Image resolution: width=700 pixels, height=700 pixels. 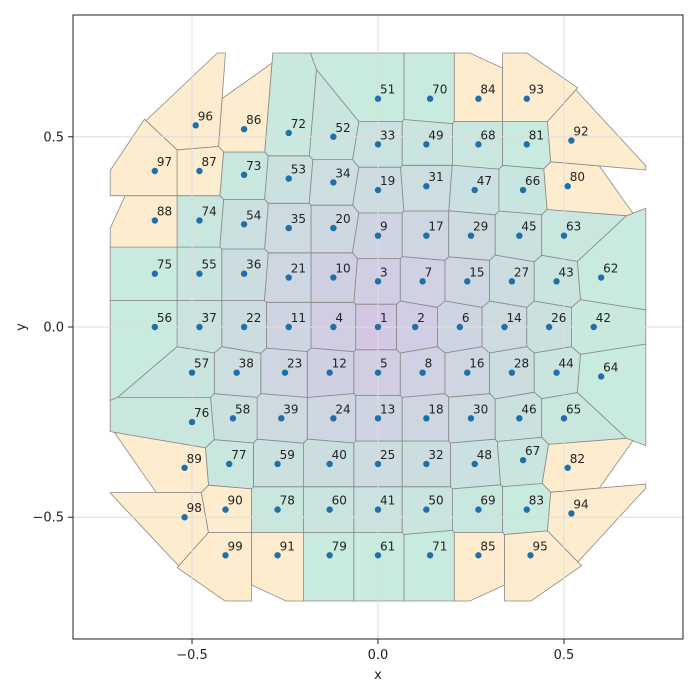 I want to click on point-label: 17, so click(x=435, y=227).